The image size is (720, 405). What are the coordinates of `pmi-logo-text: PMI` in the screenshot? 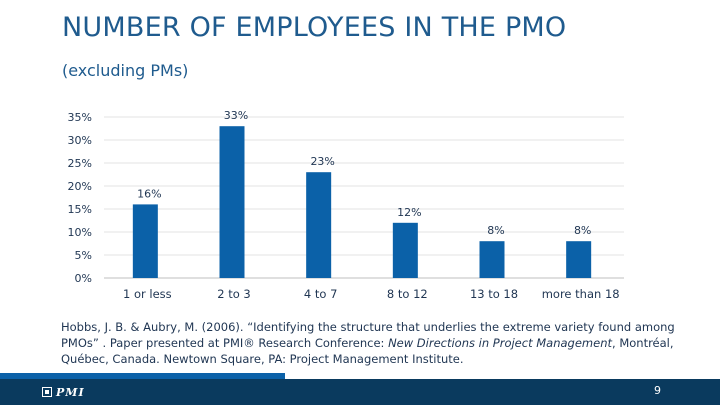 It's located at (70, 392).